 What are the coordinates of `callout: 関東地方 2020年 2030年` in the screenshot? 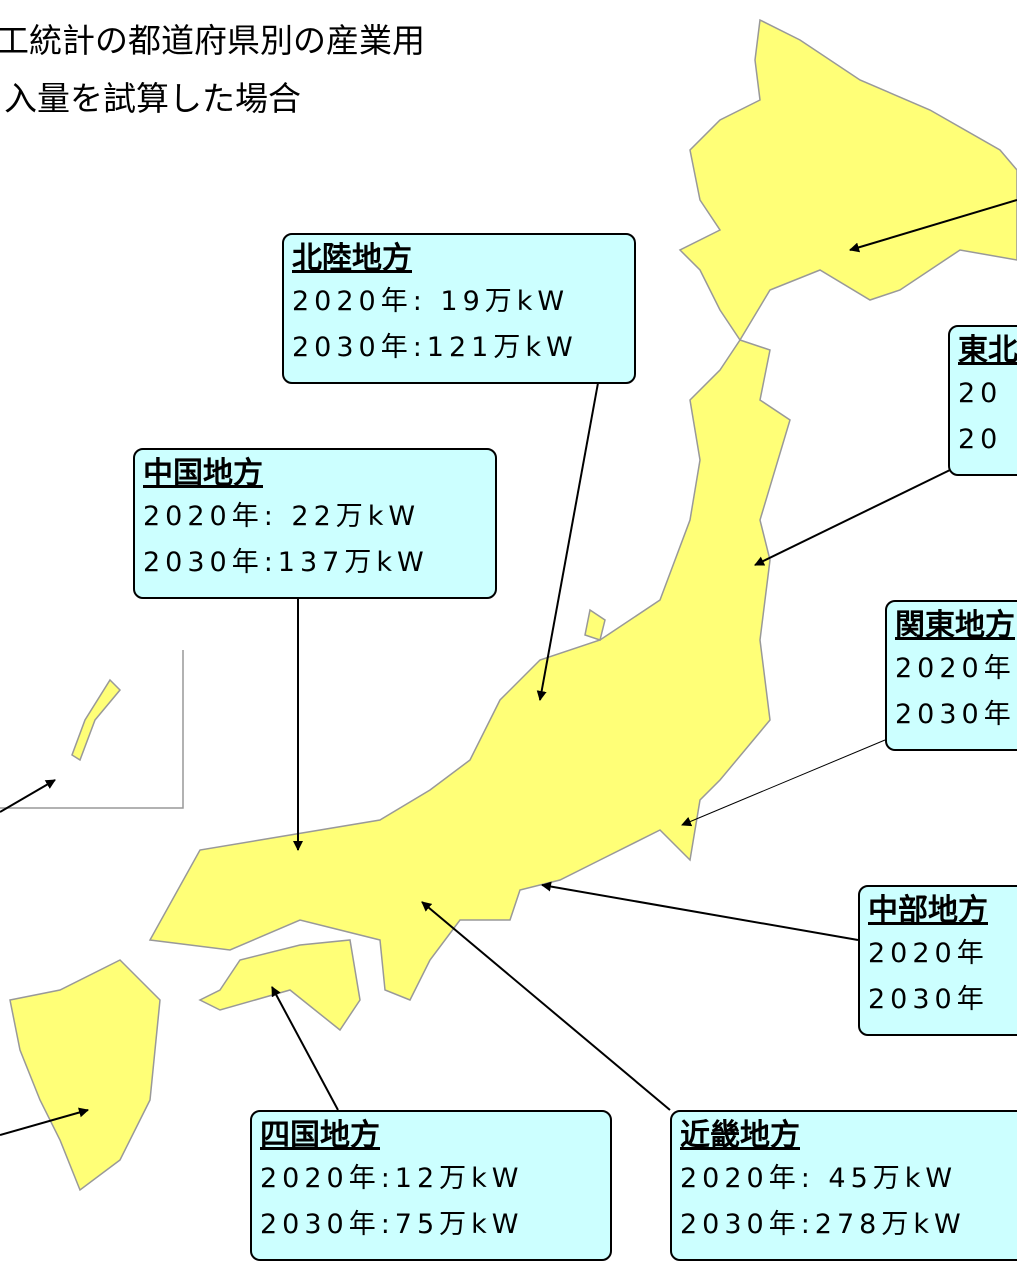 It's located at (951, 675).